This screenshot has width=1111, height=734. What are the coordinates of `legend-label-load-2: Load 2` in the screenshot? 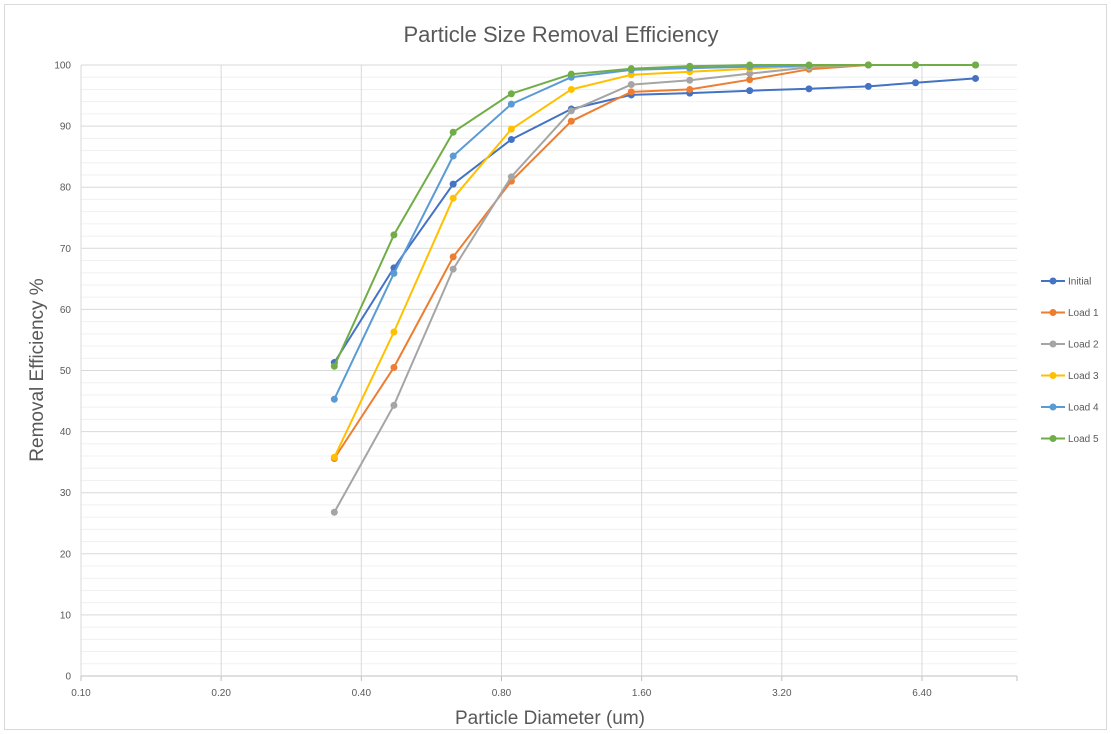 It's located at (1083, 345).